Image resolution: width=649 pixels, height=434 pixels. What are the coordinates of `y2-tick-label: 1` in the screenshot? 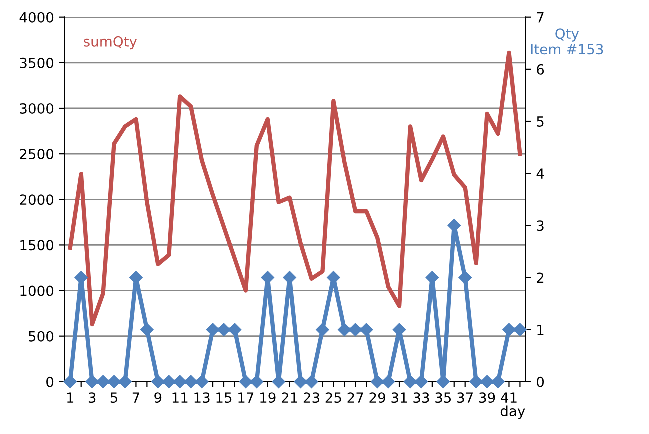 It's located at (541, 330).